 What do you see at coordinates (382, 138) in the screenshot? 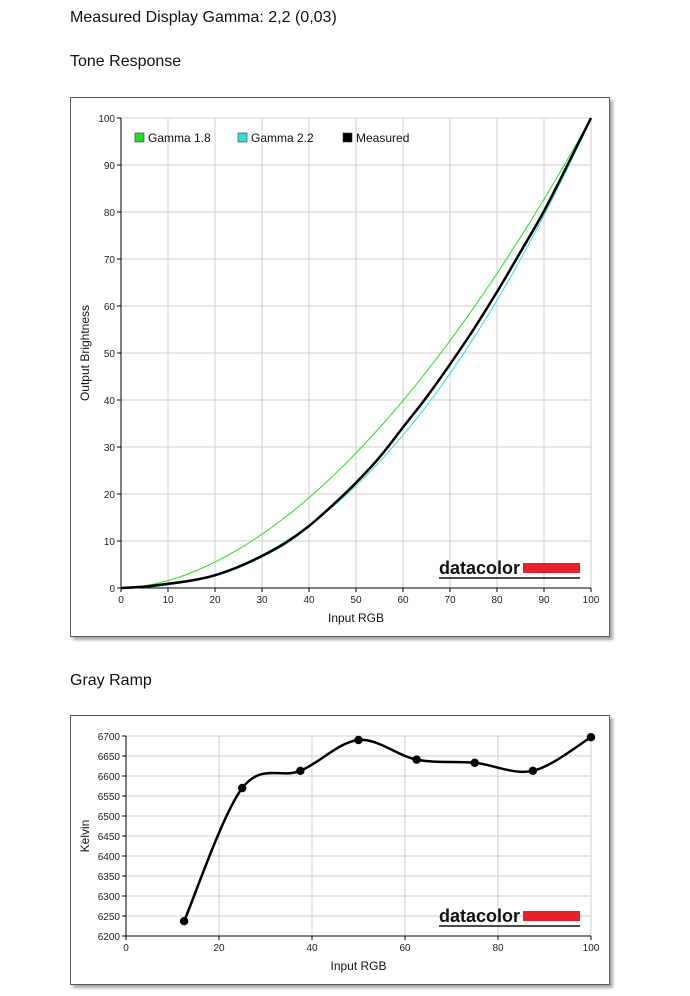
I see `legend-label: Measured` at bounding box center [382, 138].